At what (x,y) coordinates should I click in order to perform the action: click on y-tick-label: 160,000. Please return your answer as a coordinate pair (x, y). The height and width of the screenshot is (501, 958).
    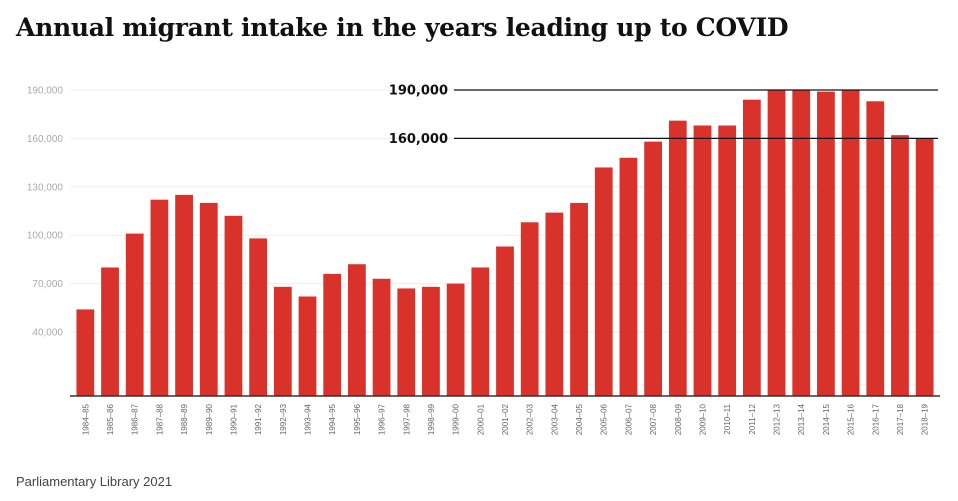
    Looking at the image, I should click on (45, 139).